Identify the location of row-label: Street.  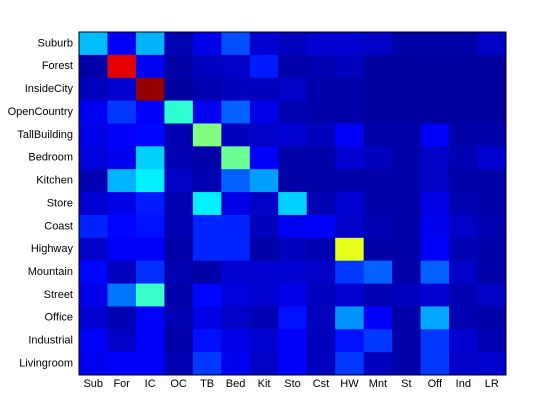
(58, 295).